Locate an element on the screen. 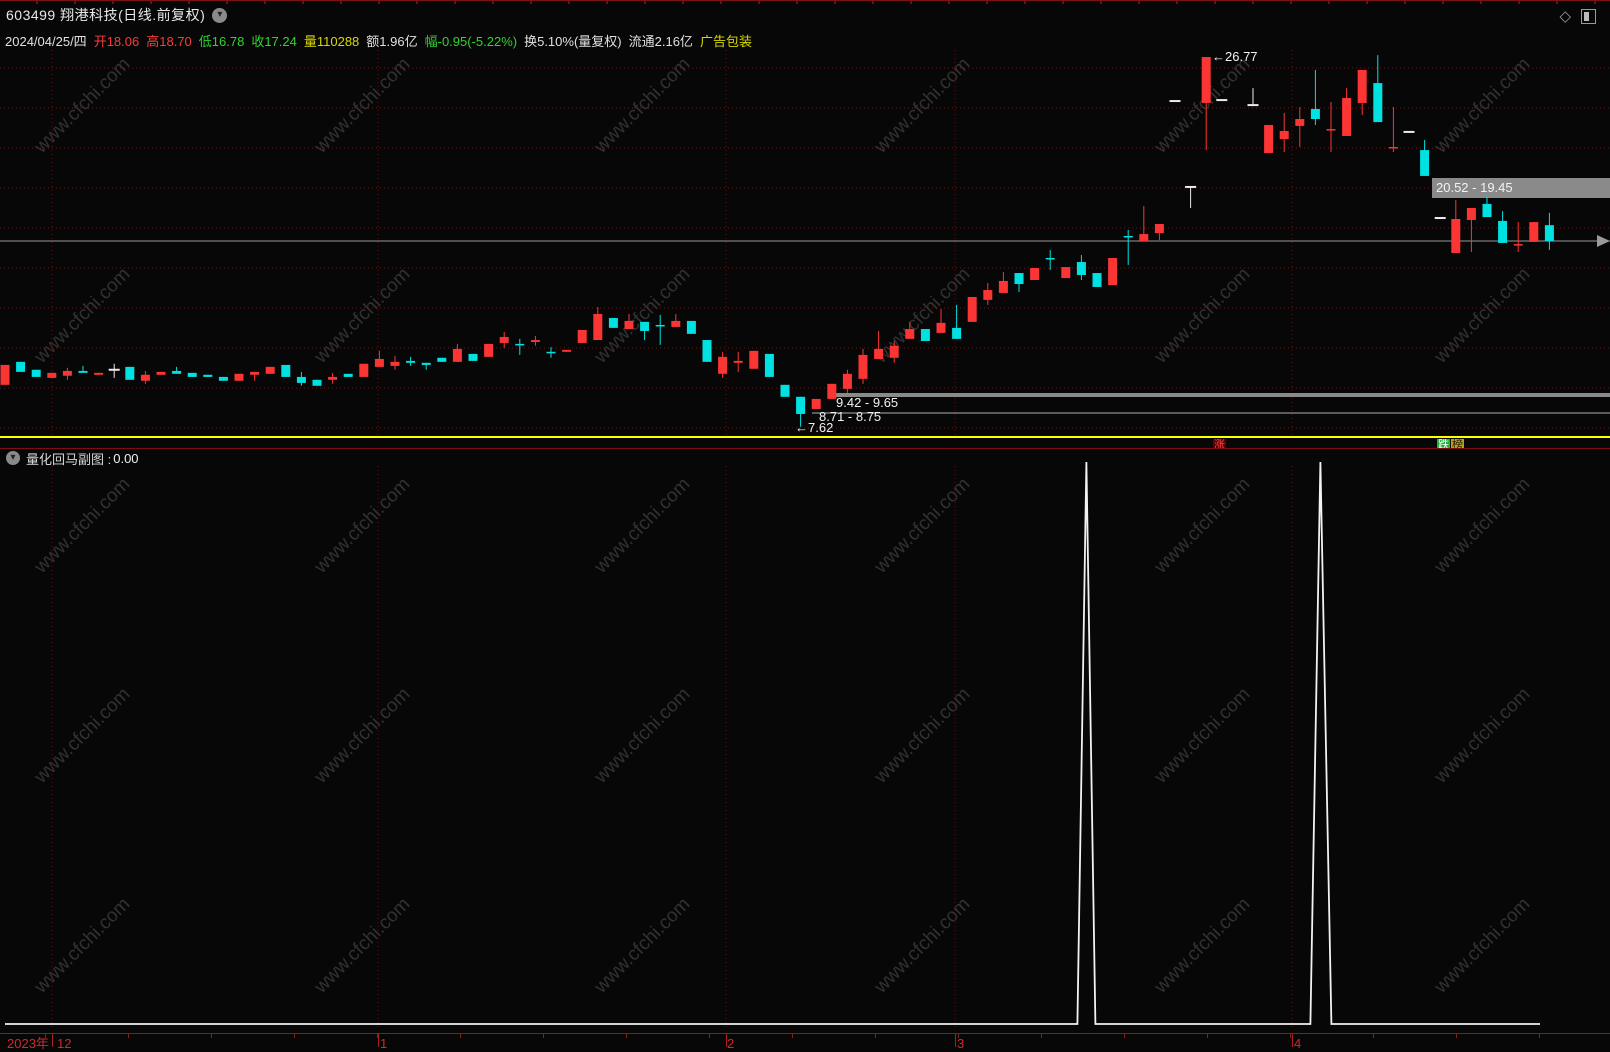 This screenshot has width=1610, height=1052. panel-layout-icon is located at coordinates (1588, 16).